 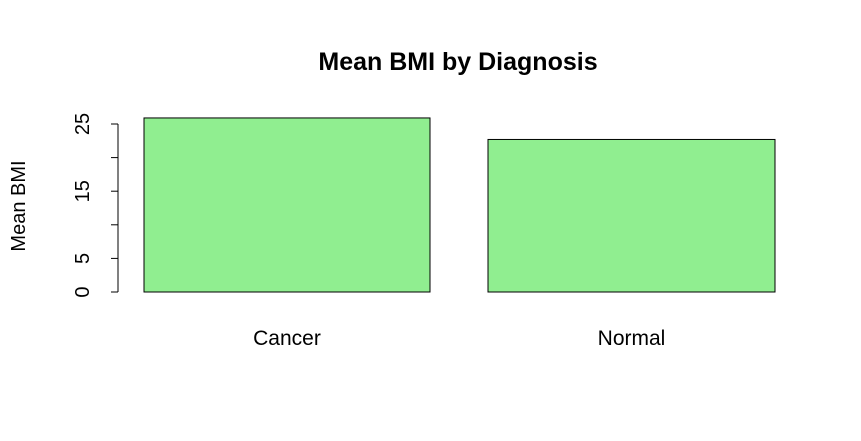 I want to click on bar-cancer, so click(x=287, y=205).